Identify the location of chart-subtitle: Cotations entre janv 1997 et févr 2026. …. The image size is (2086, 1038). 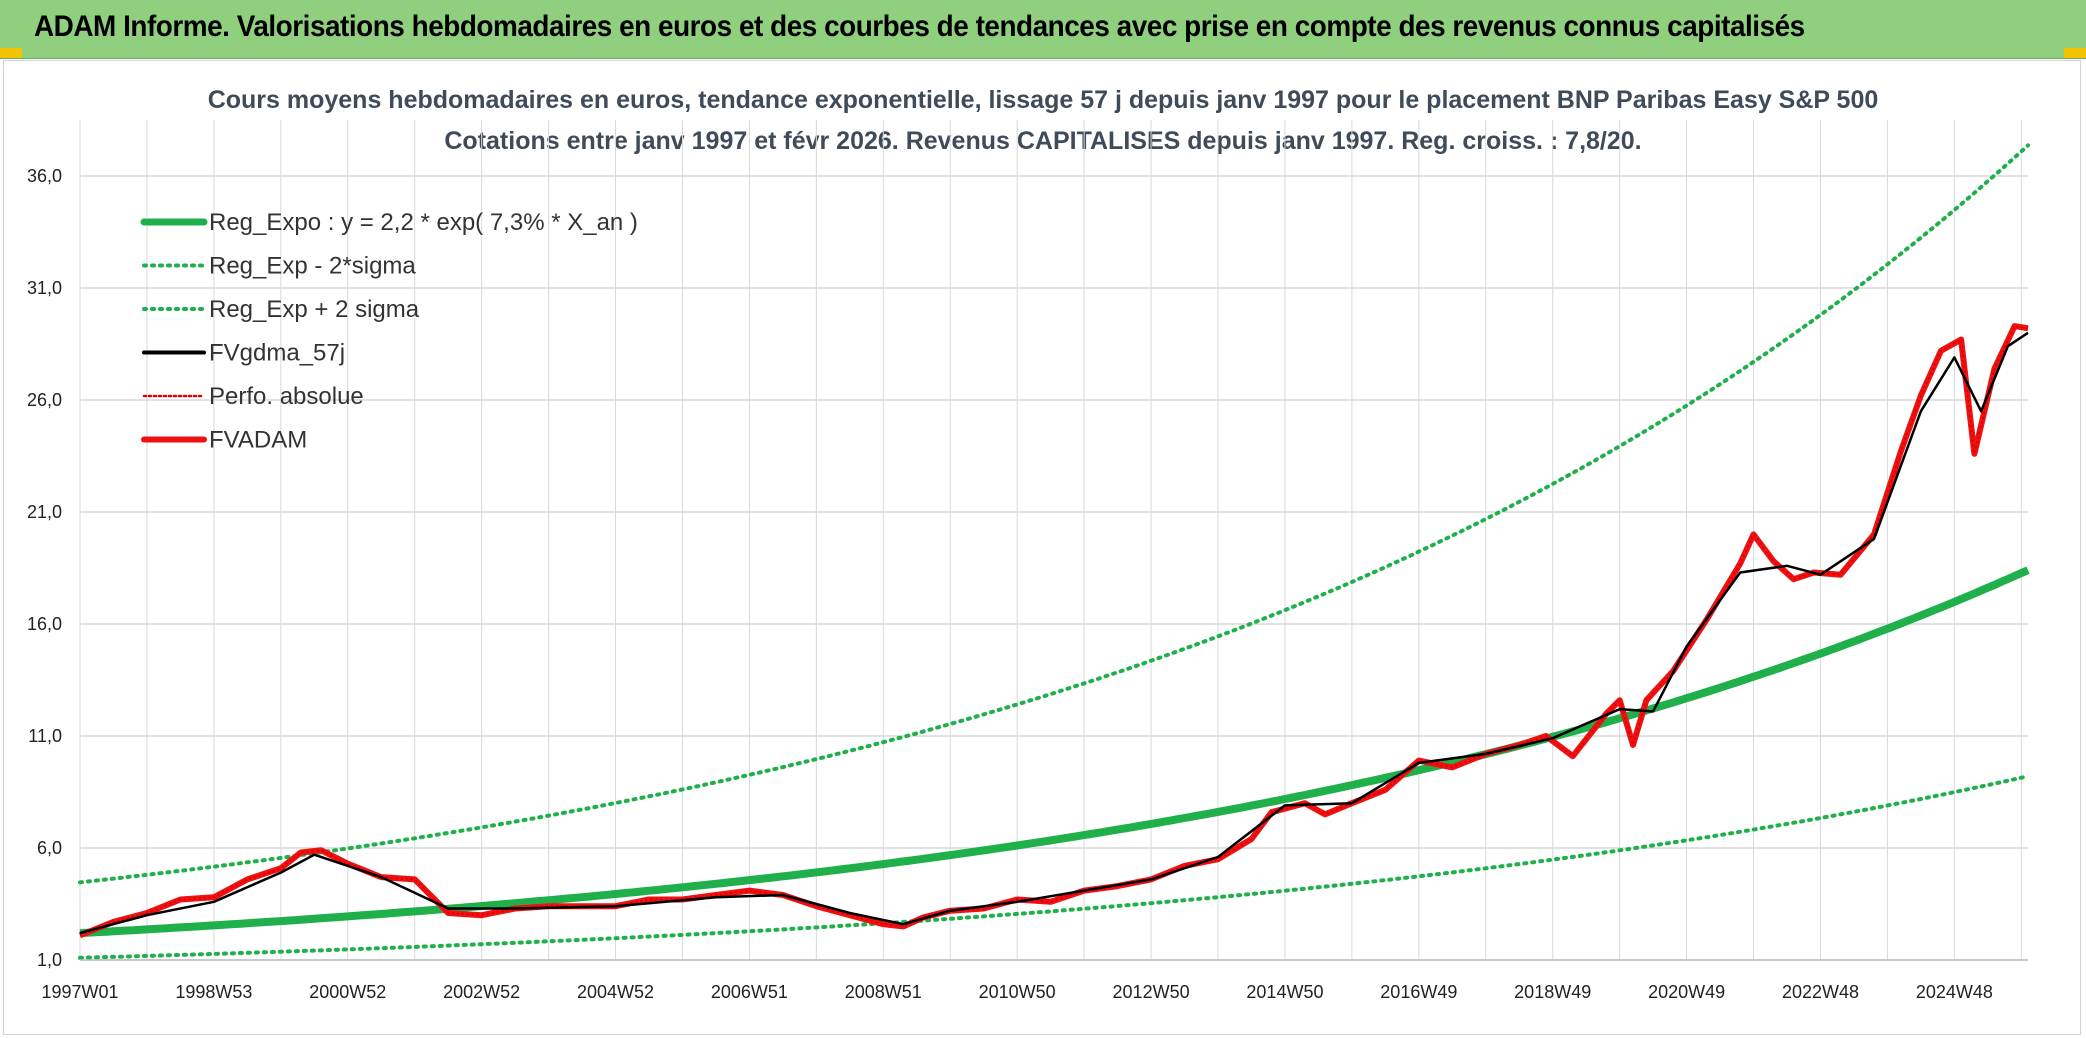
(1043, 141).